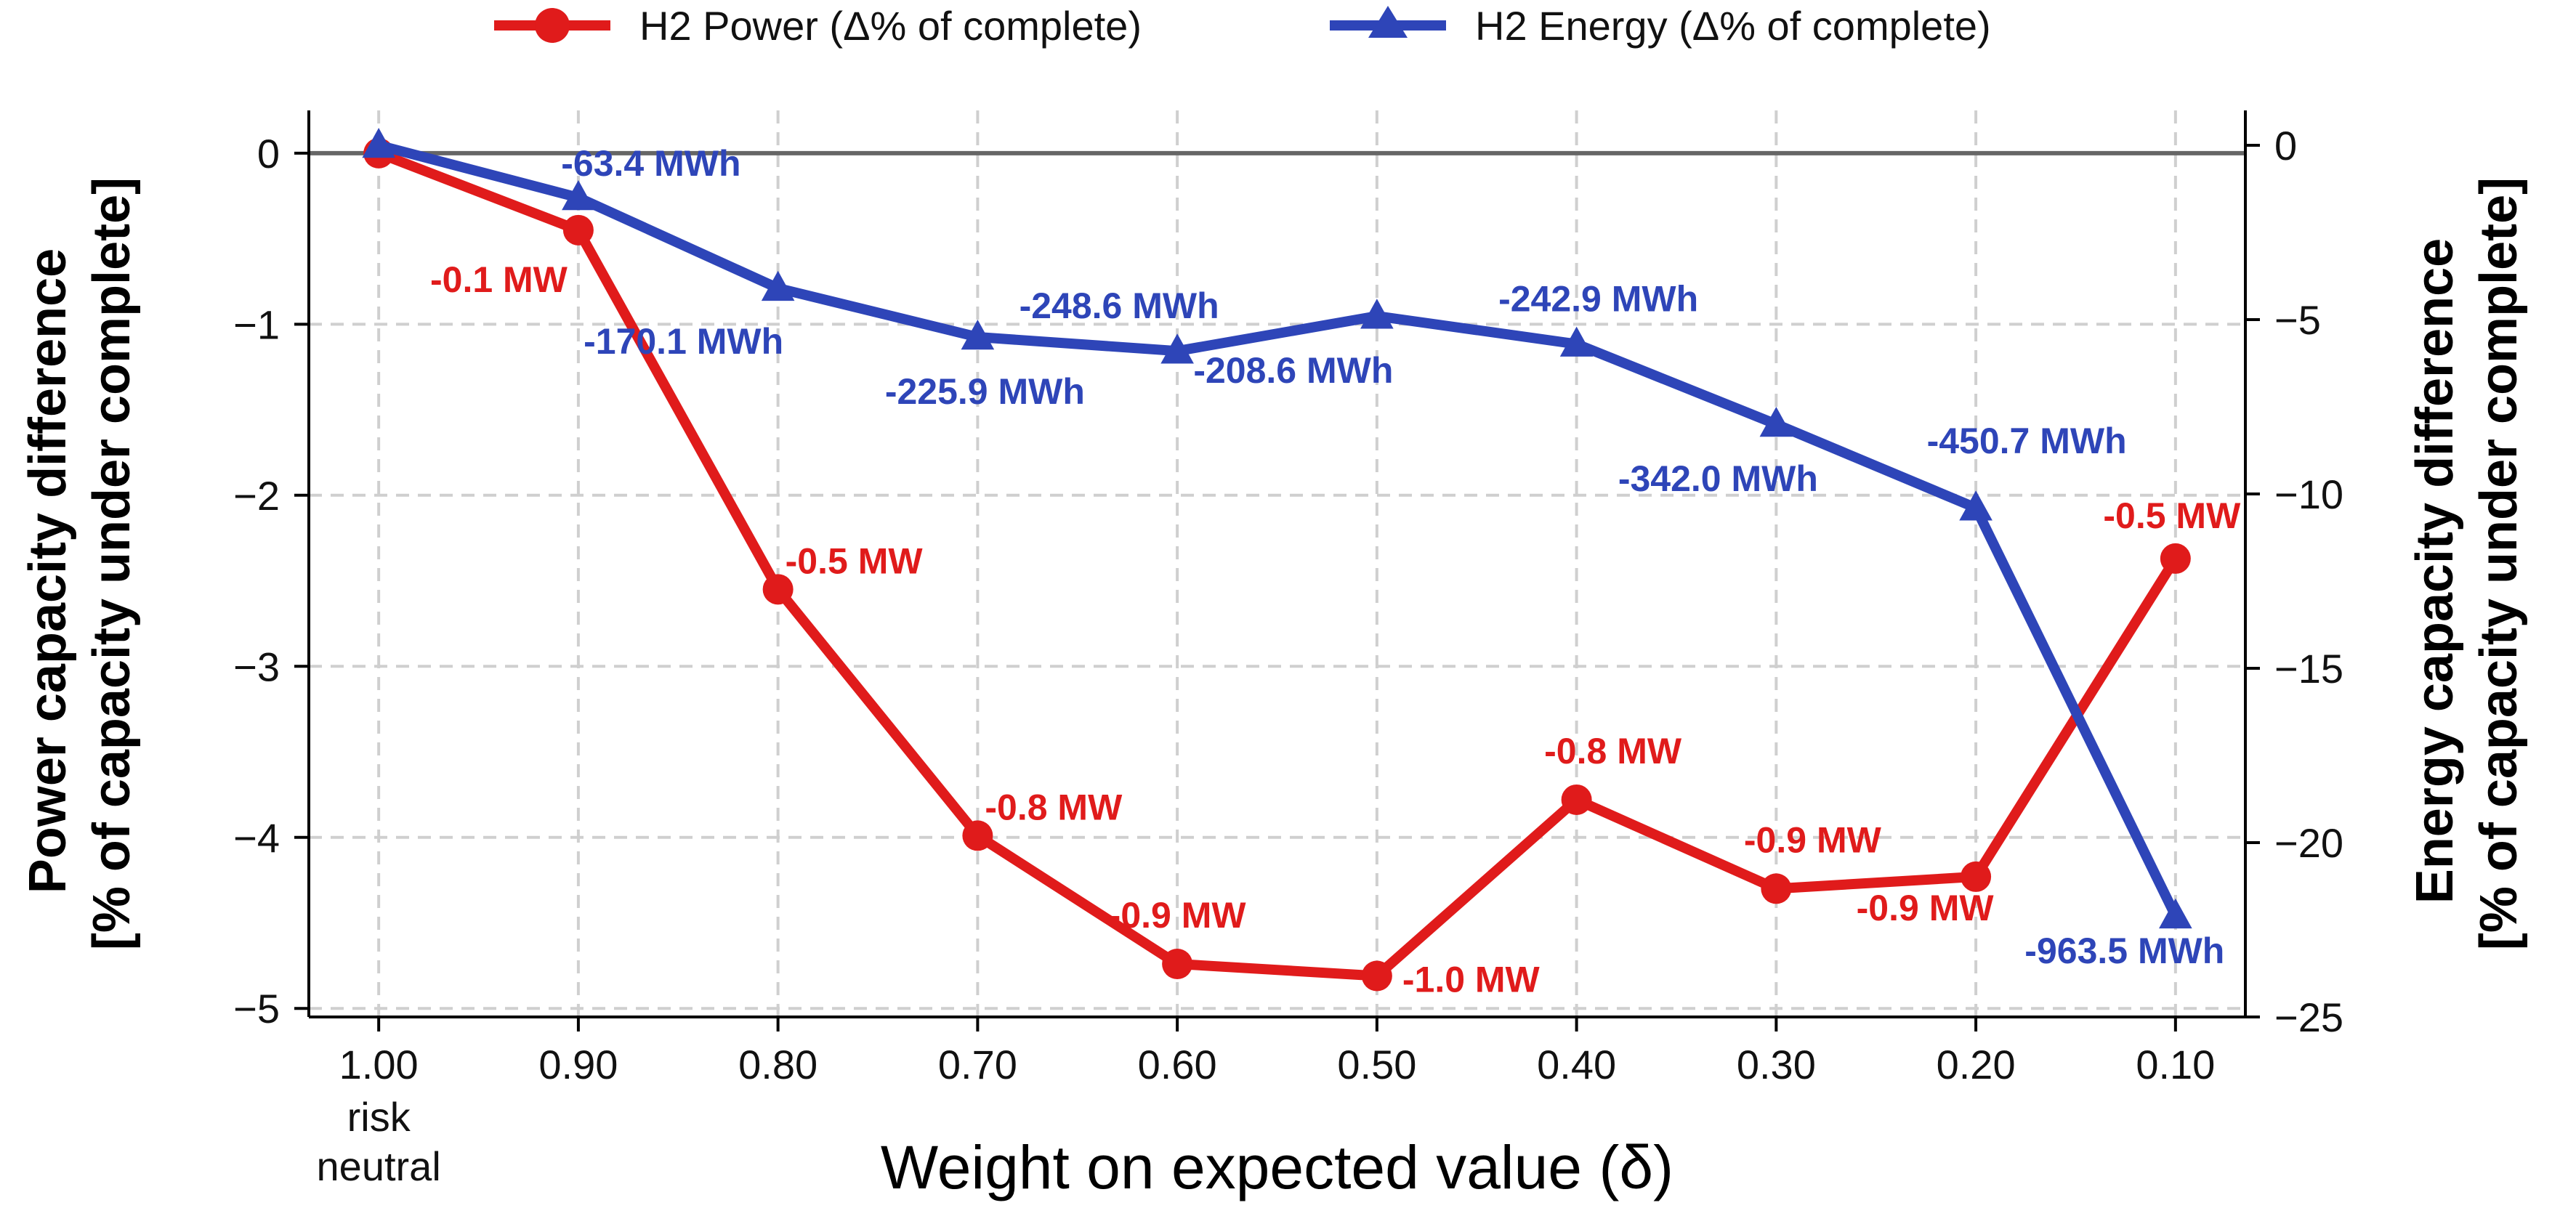  I want to click on left-y-tick-label: −5, so click(256, 1008).